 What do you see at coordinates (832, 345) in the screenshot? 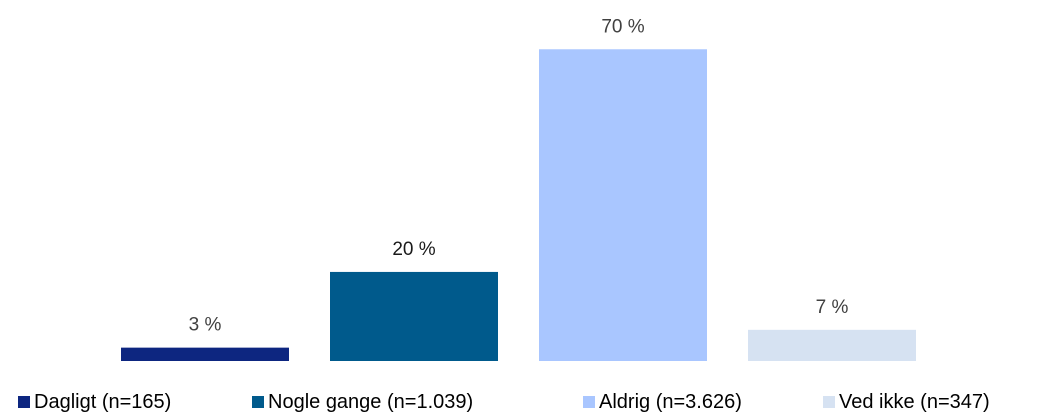
I see `bar-ved-ikke` at bounding box center [832, 345].